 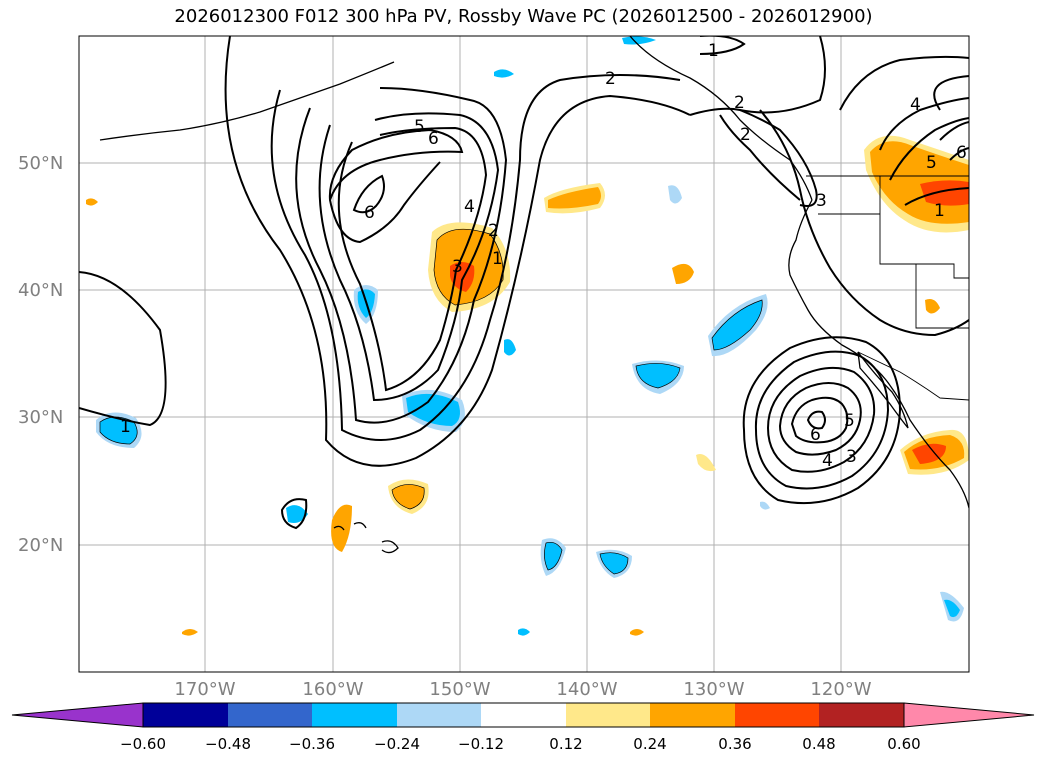 I want to click on contour-top-right, so click(x=762, y=75).